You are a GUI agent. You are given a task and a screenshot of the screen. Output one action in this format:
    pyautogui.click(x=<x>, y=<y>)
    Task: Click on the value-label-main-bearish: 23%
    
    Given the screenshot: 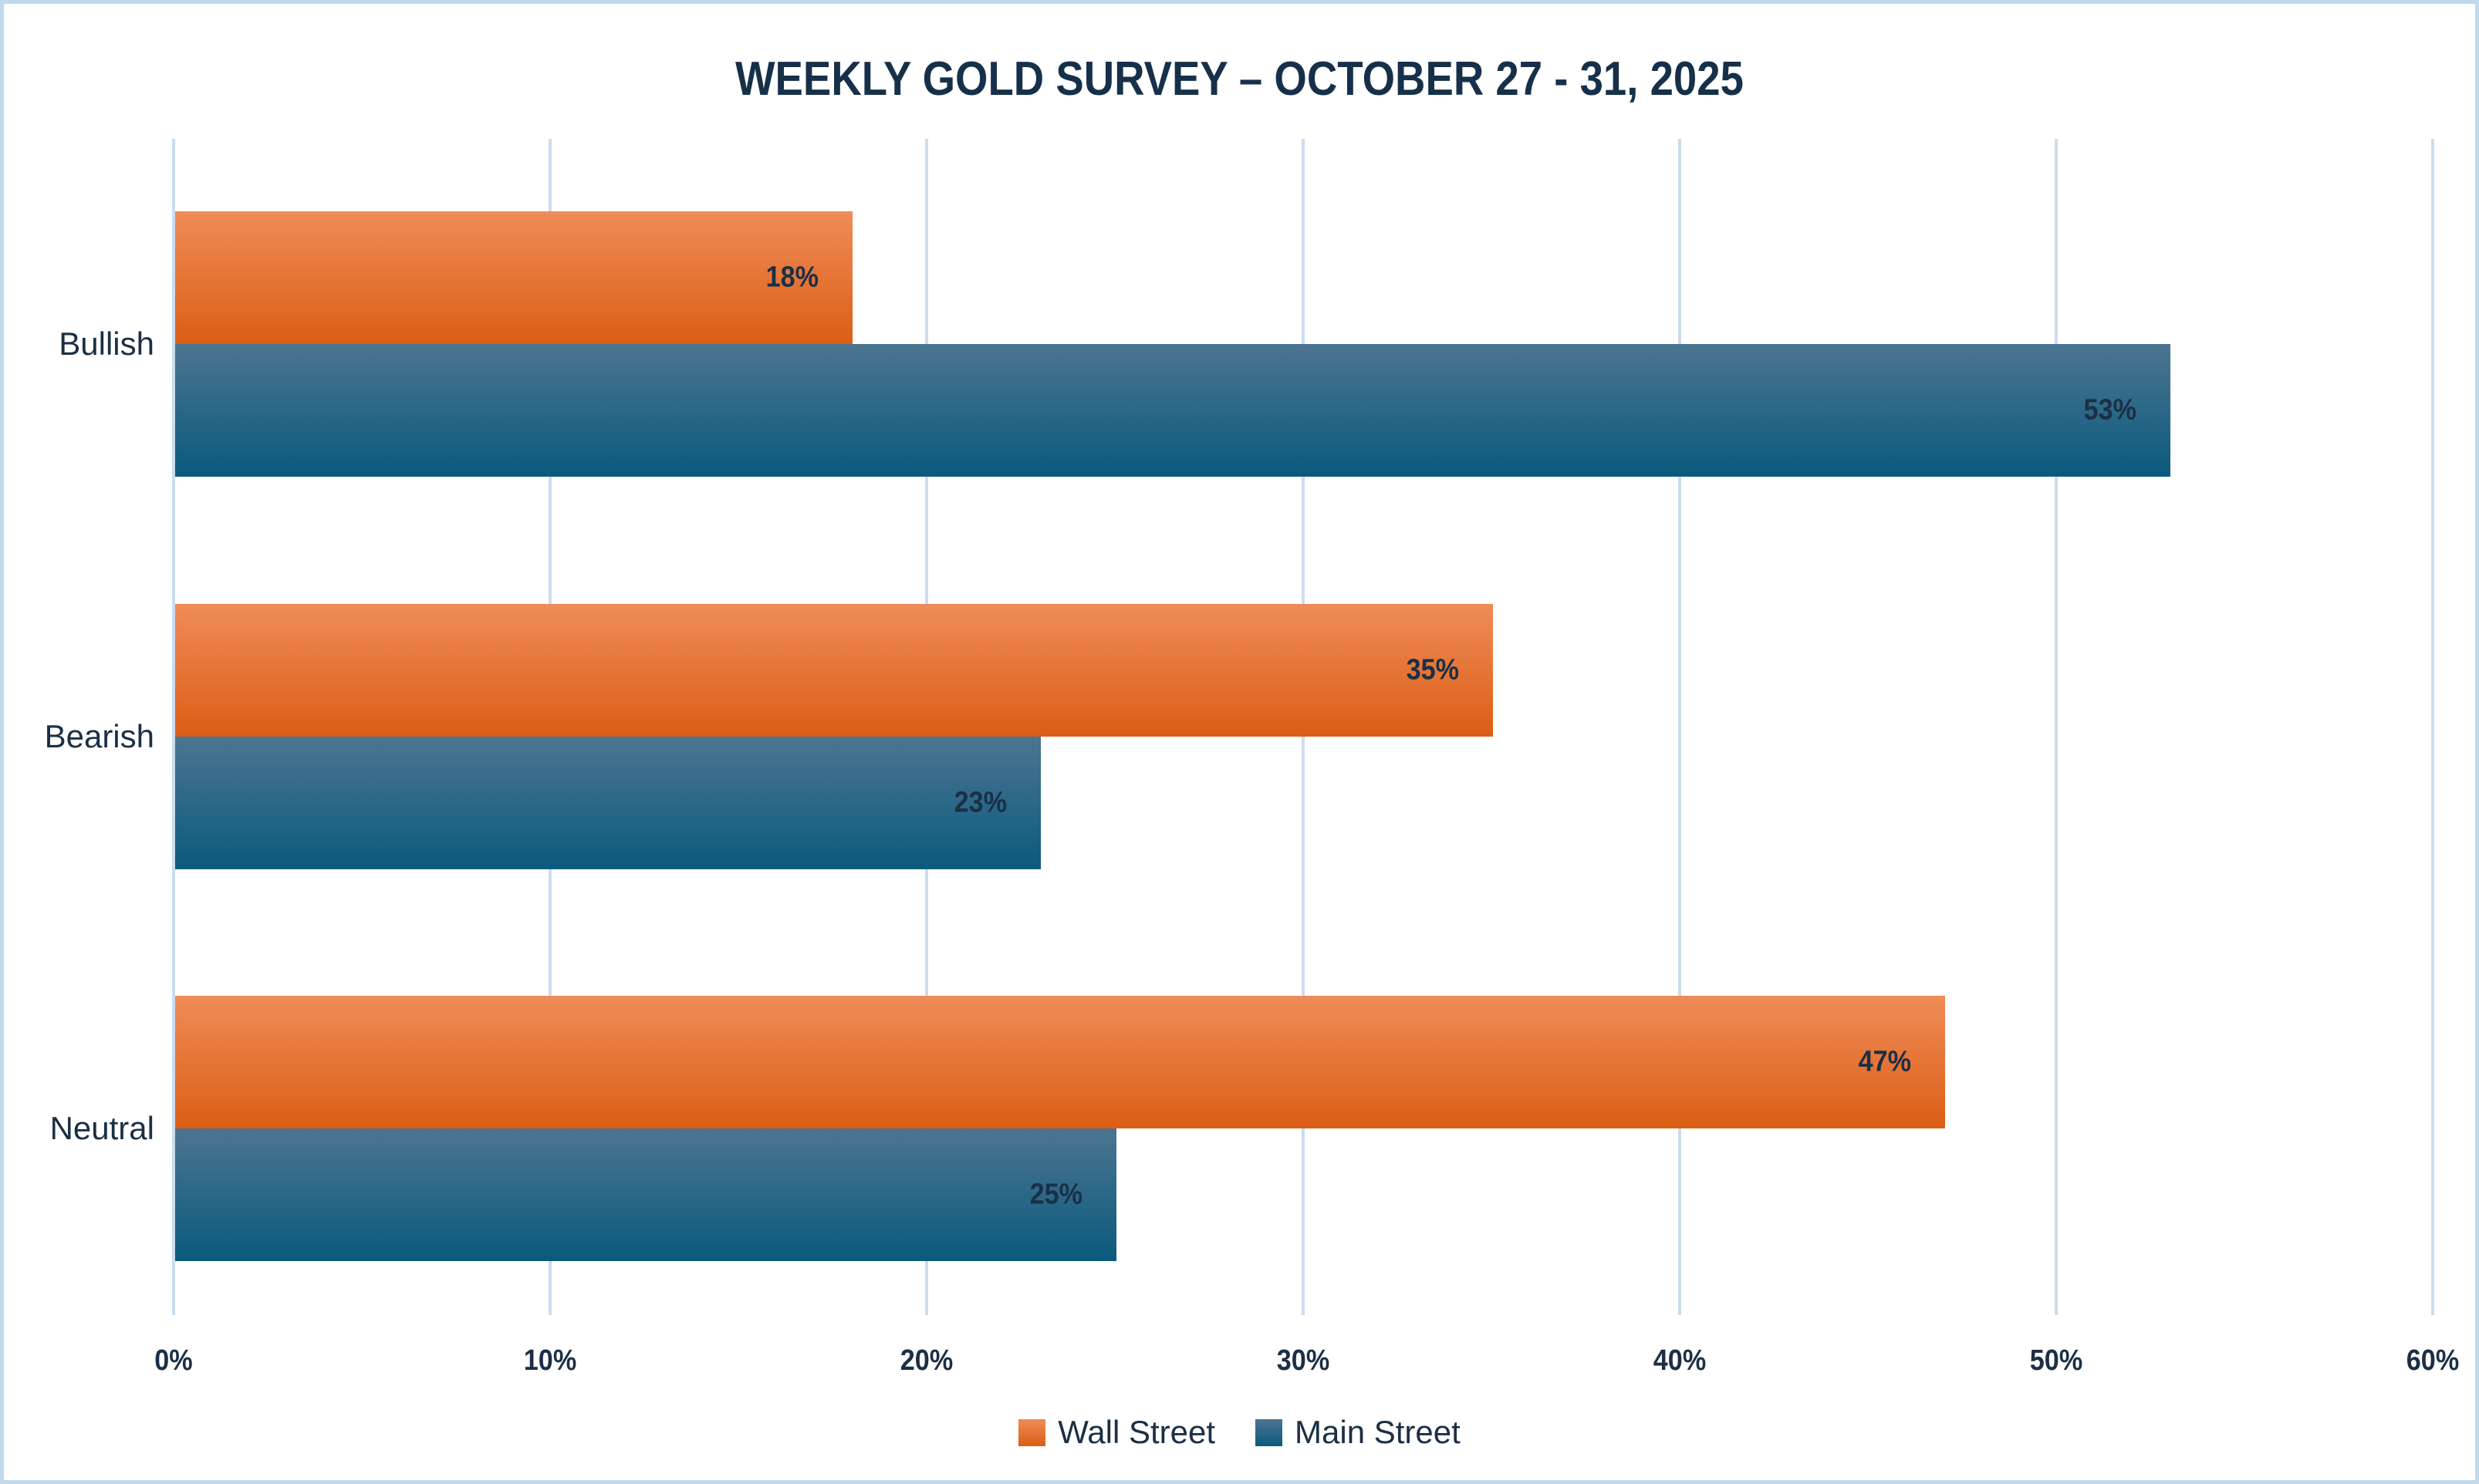 What is the action you would take?
    pyautogui.click(x=981, y=802)
    